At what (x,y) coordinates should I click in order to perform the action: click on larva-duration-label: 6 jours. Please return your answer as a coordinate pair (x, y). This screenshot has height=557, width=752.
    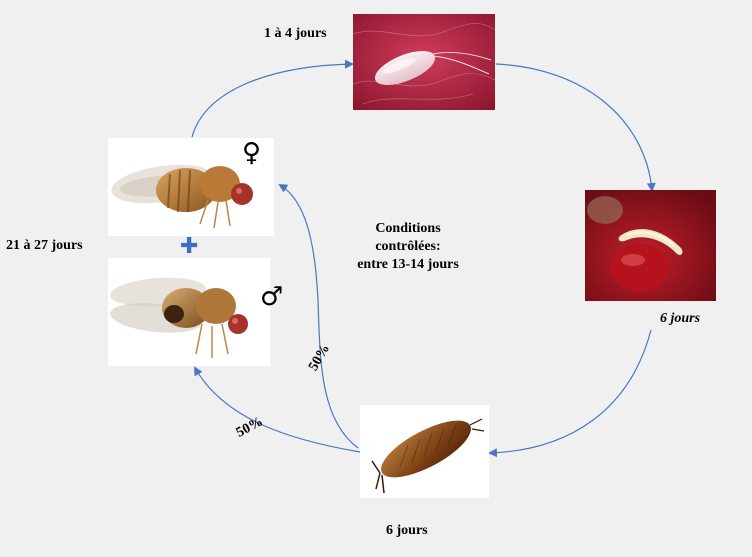
    Looking at the image, I should click on (680, 318).